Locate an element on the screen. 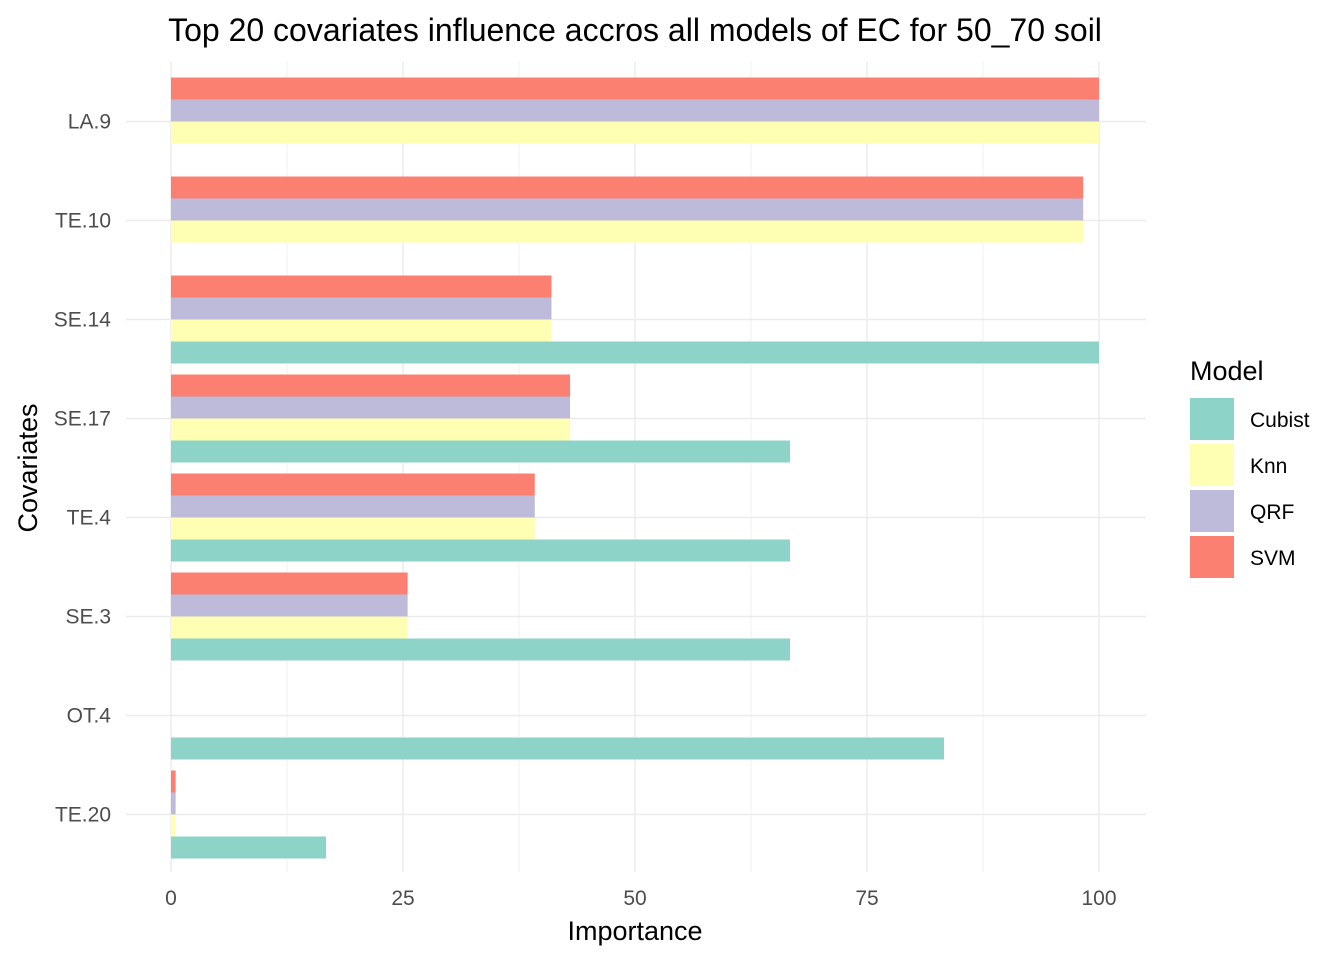 The width and height of the screenshot is (1344, 960). bar-la-9-qrf is located at coordinates (635, 110).